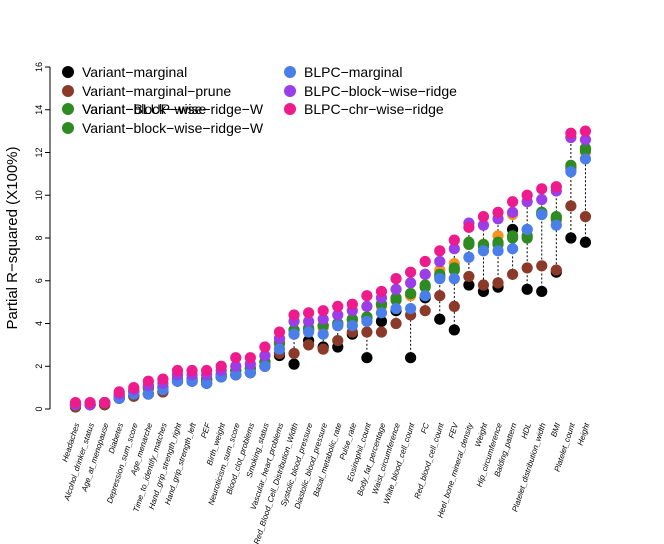  What do you see at coordinates (309, 345) in the screenshot?
I see `point-series-1-Systolic_blood_pressure` at bounding box center [309, 345].